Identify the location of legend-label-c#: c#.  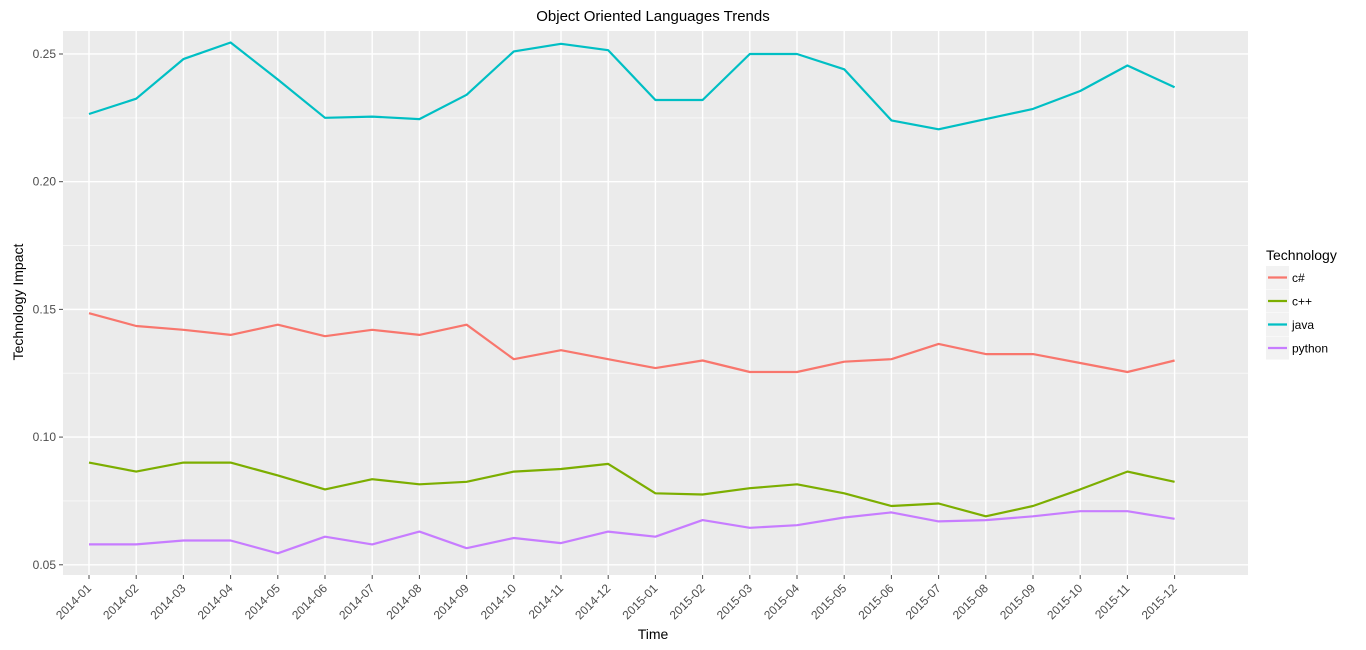
(1298, 278).